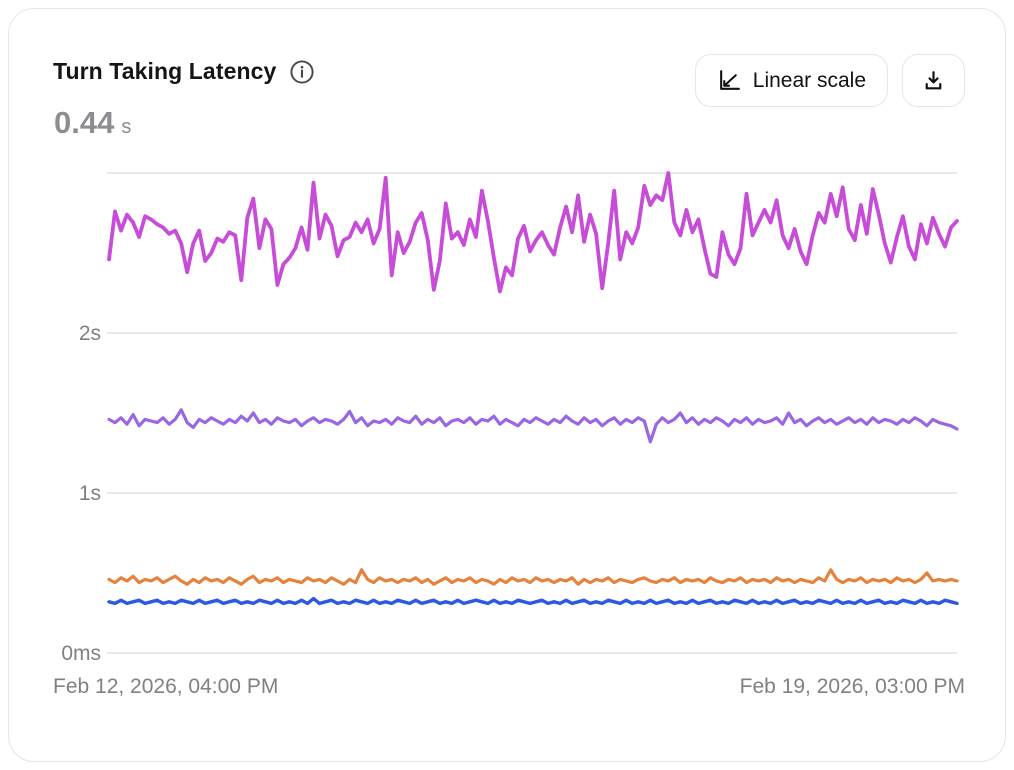  I want to click on linear-scale-icon, so click(729, 80).